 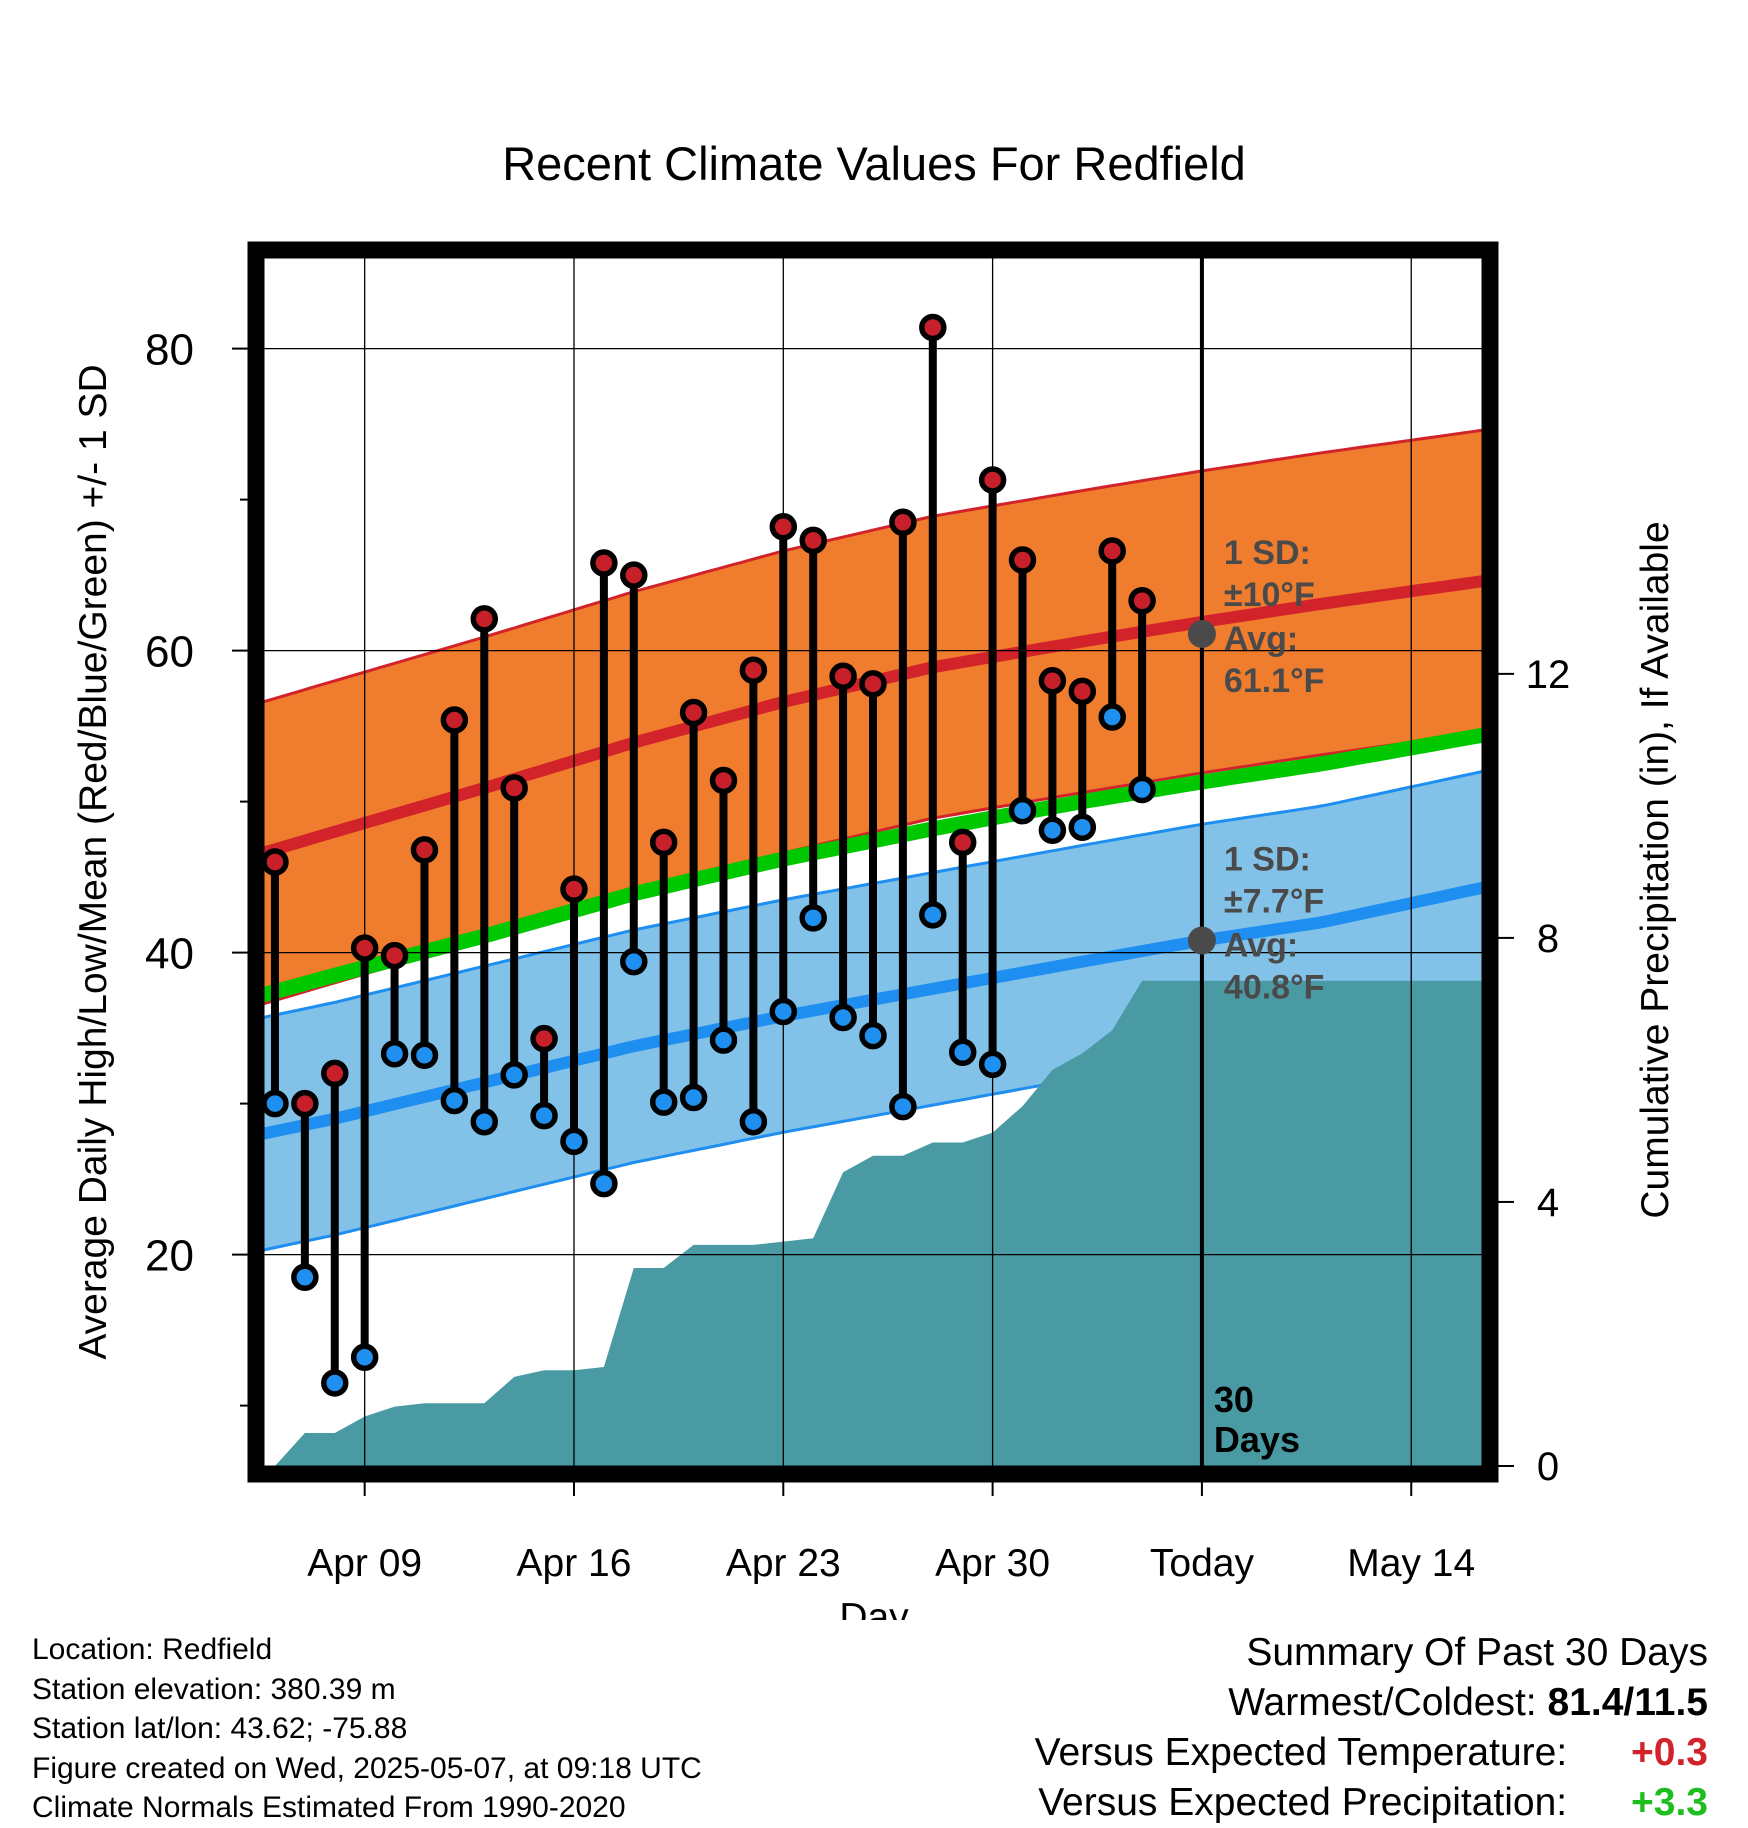 What do you see at coordinates (1669, 1802) in the screenshot?
I see `precip-value: +3.3` at bounding box center [1669, 1802].